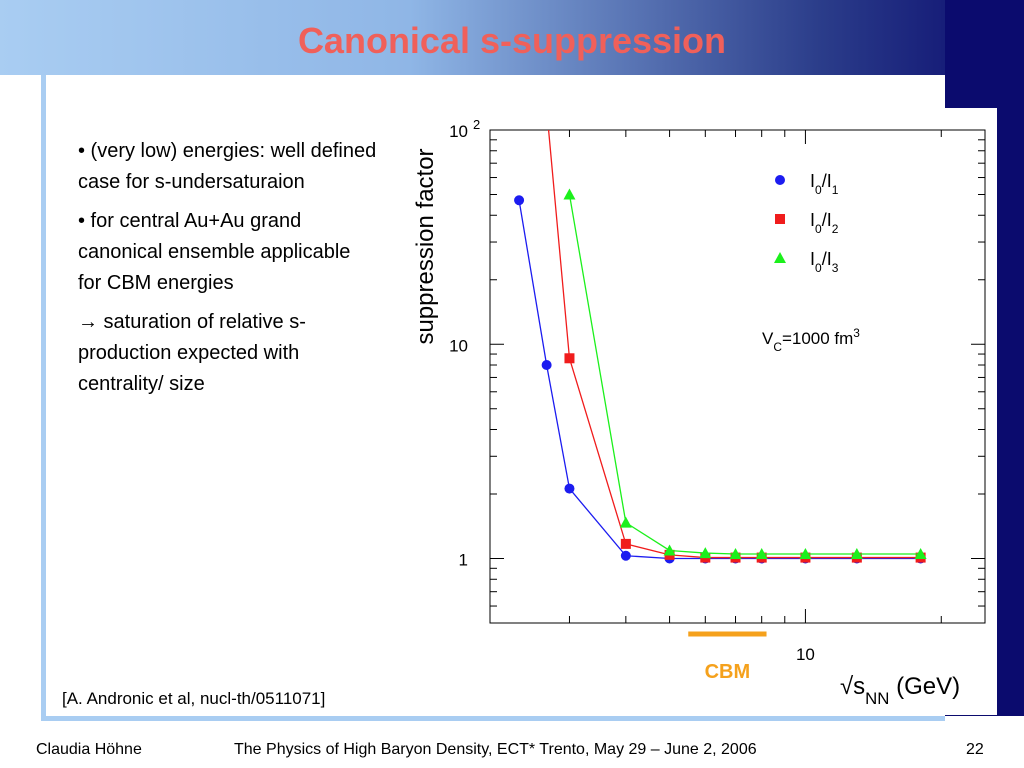 The height and width of the screenshot is (768, 1024). What do you see at coordinates (805, 654) in the screenshot?
I see `x-tick-label: 10` at bounding box center [805, 654].